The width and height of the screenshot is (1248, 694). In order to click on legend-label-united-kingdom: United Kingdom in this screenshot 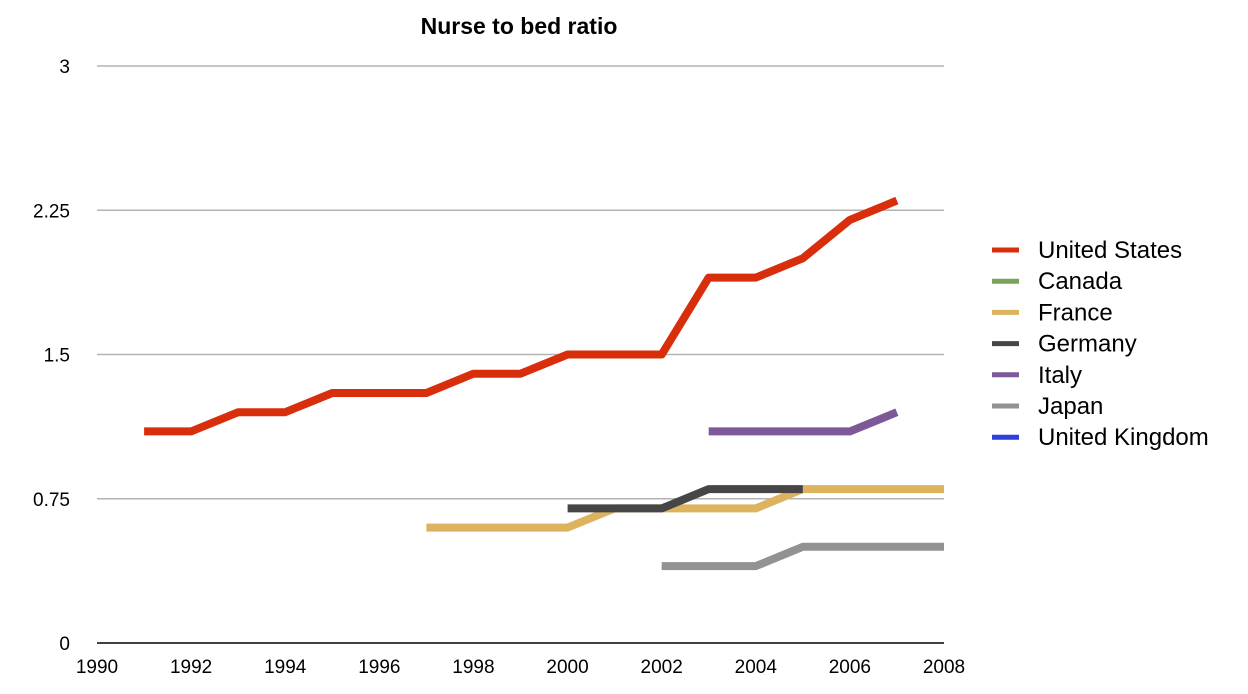, I will do `click(1123, 437)`.